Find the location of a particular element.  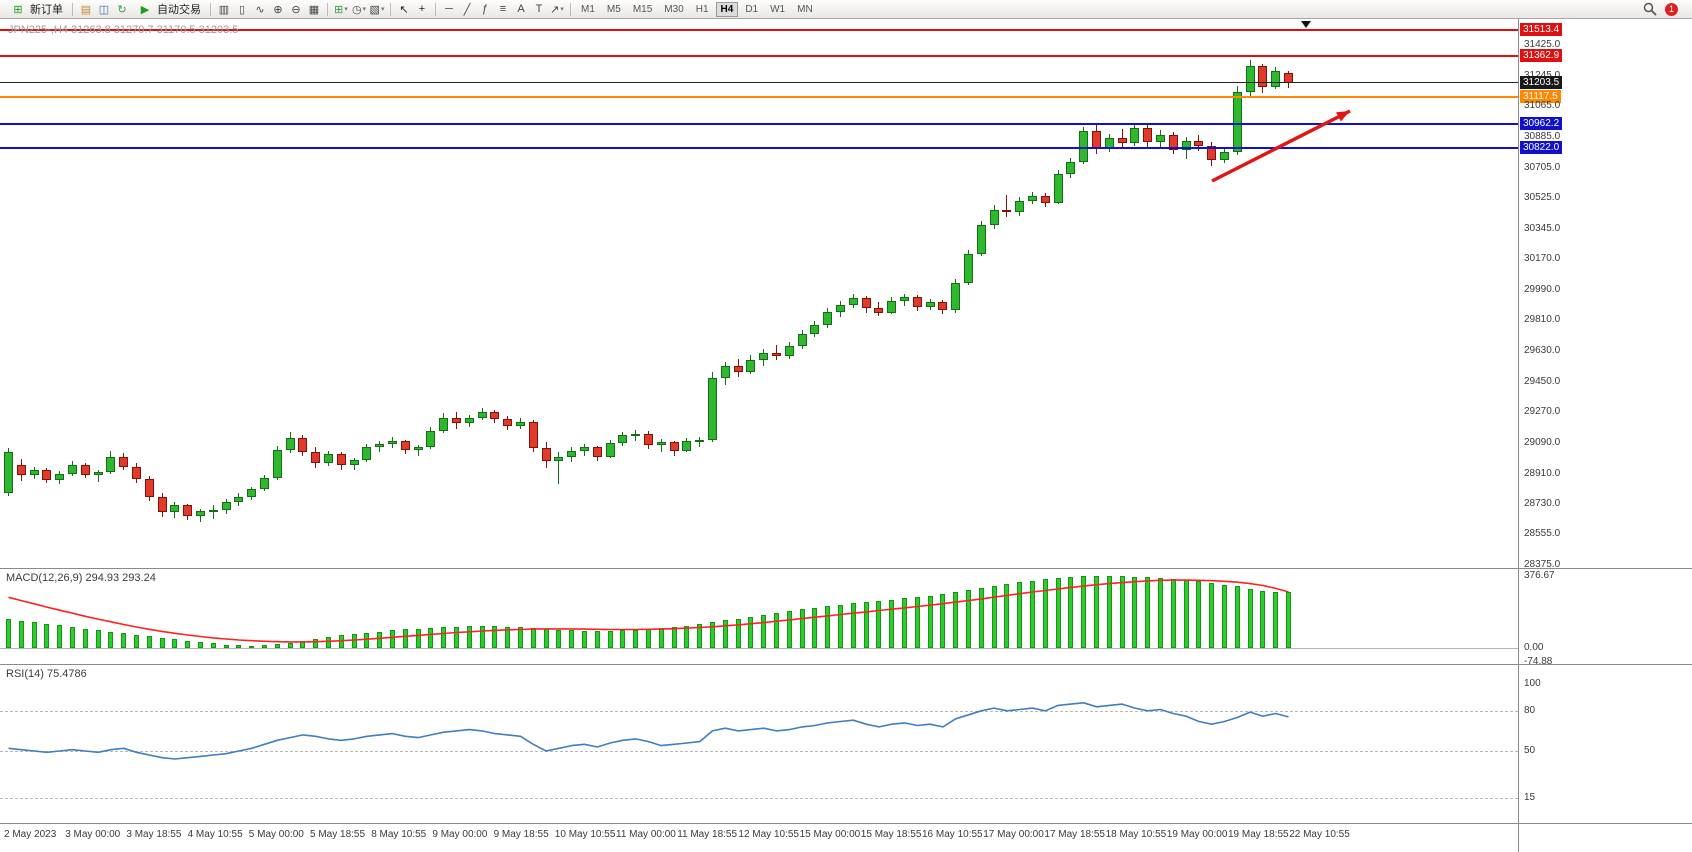

search-icon is located at coordinates (1650, 9).